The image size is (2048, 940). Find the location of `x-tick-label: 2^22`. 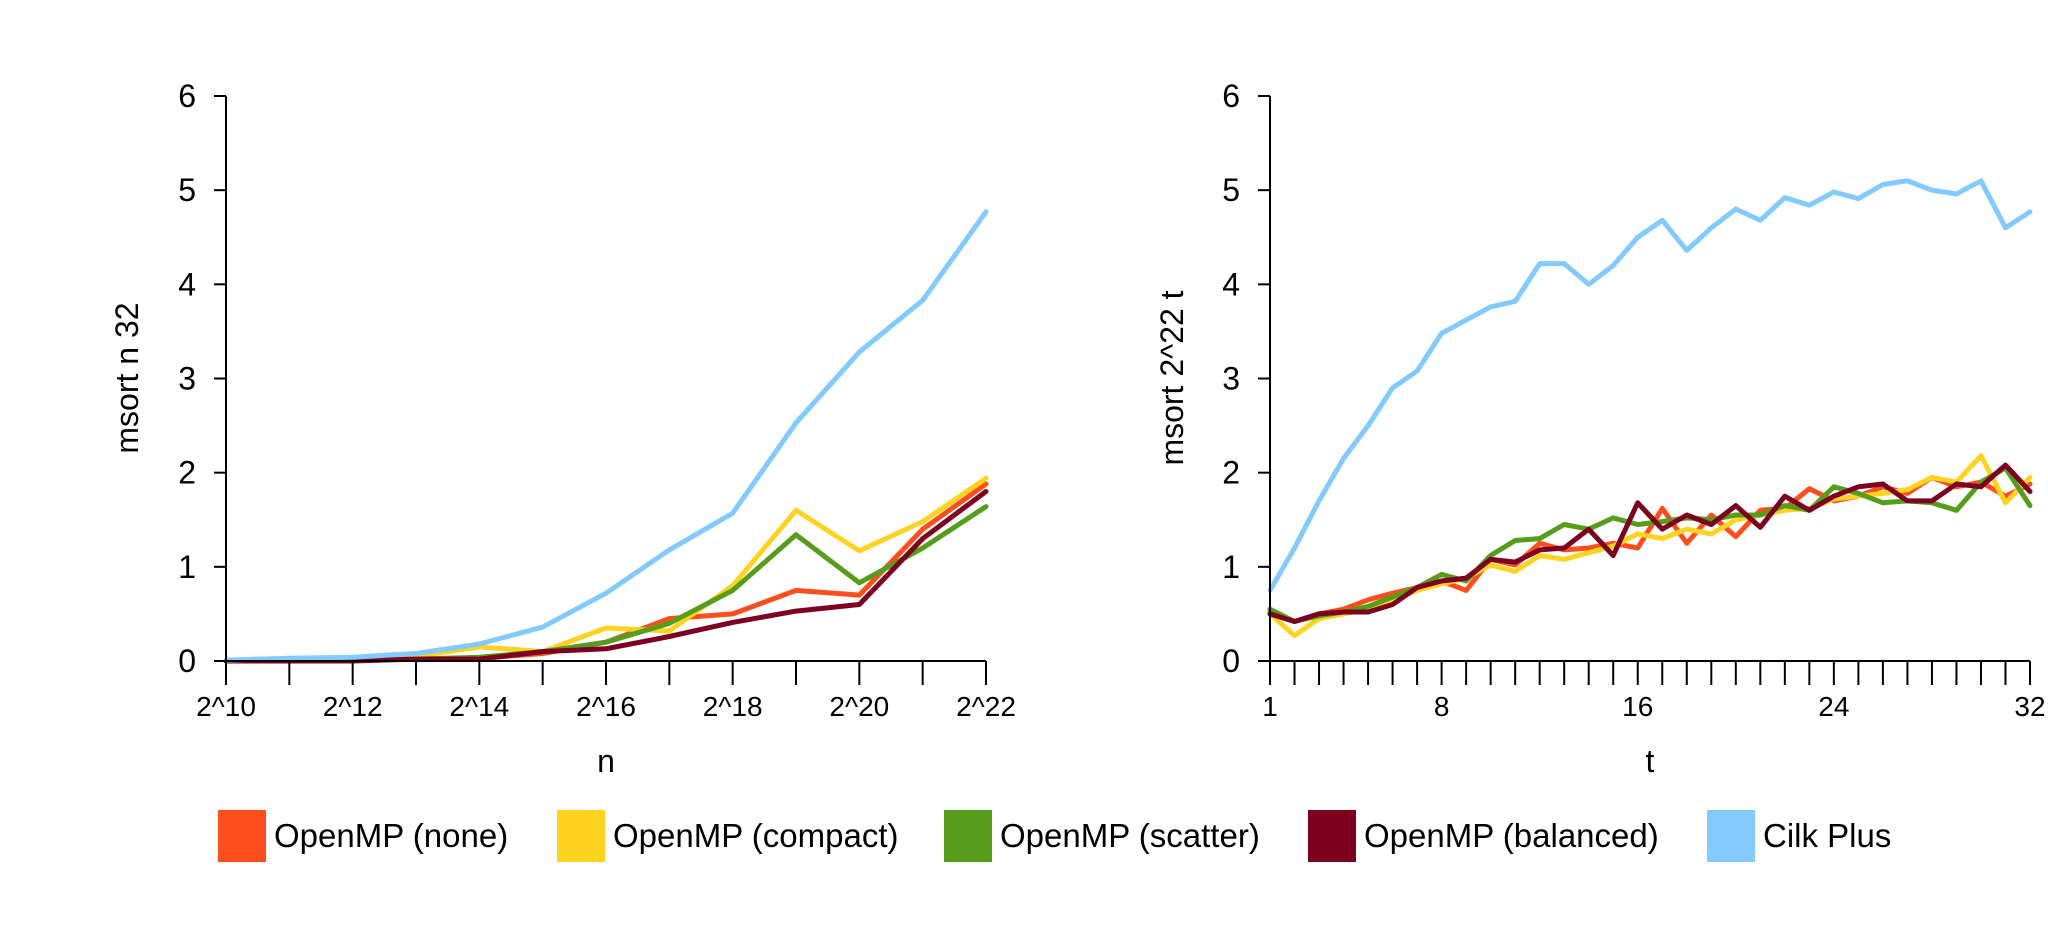

x-tick-label: 2^22 is located at coordinates (986, 706).